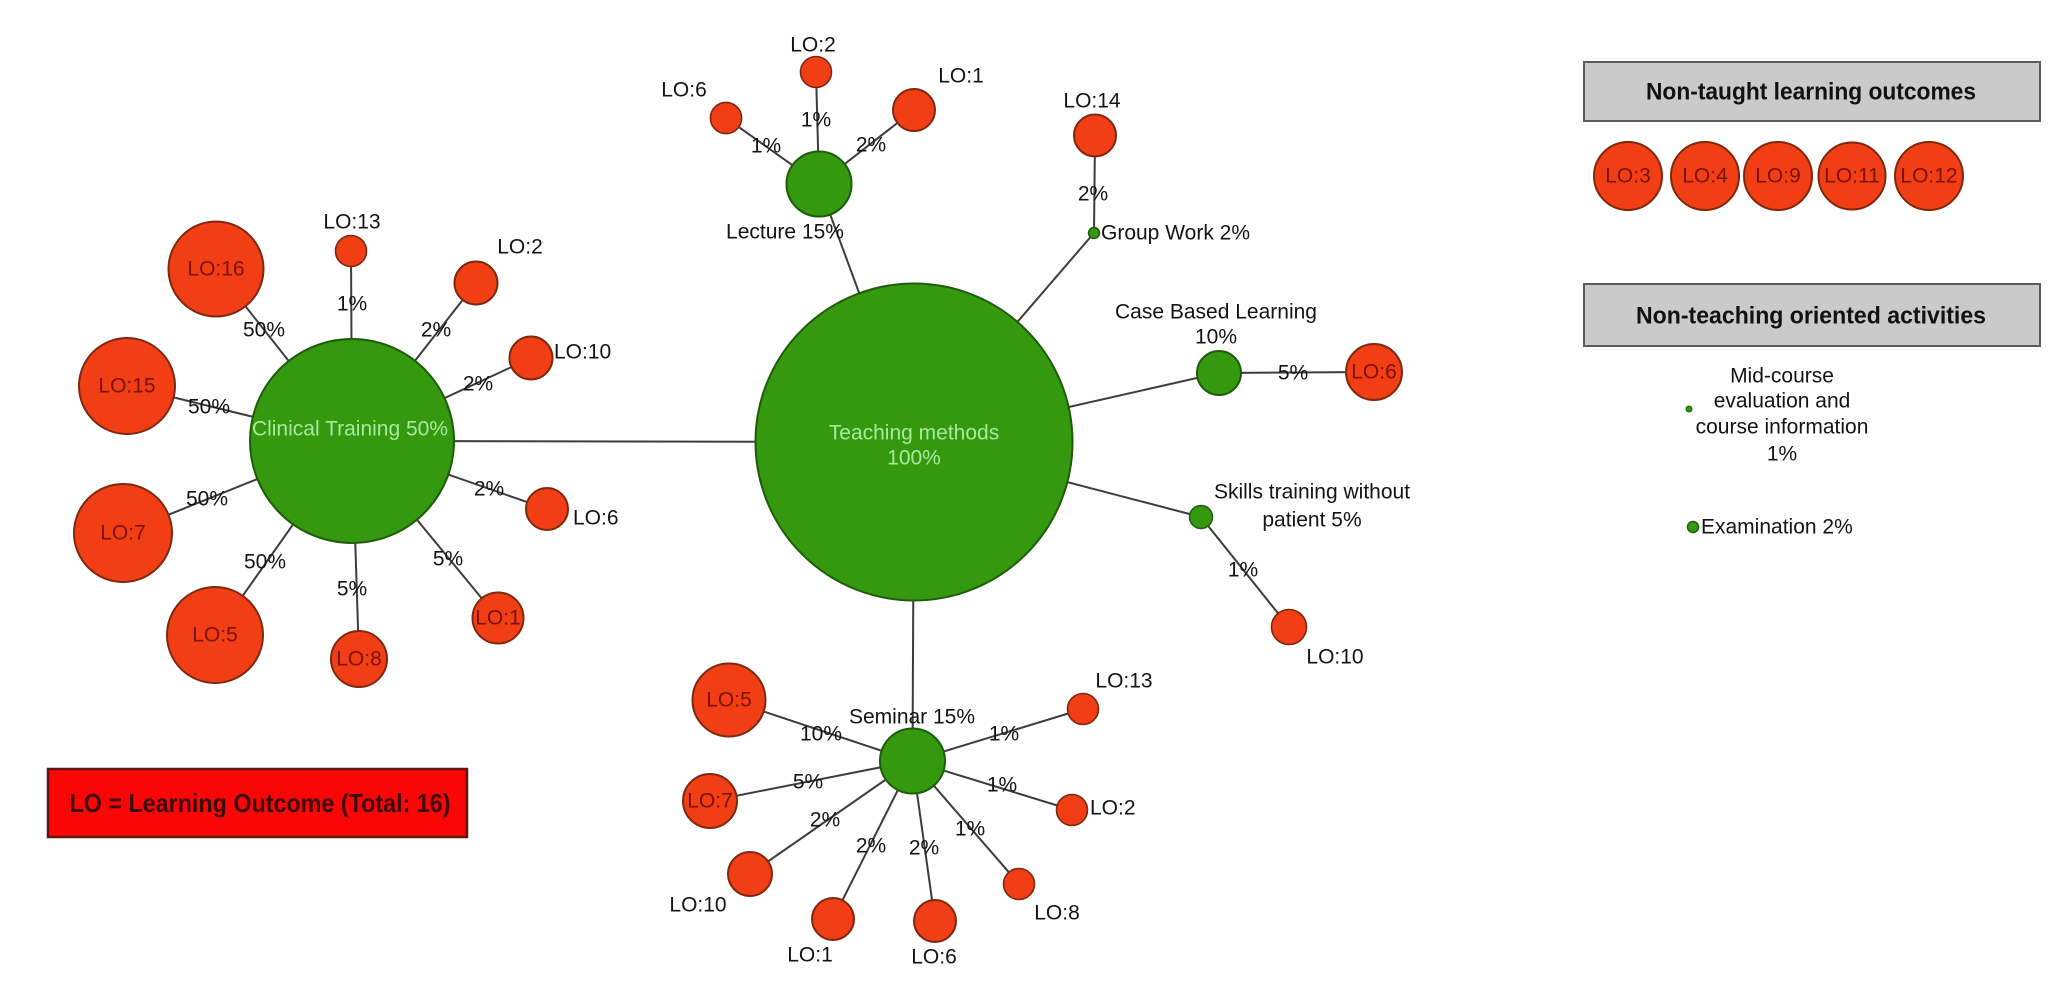 Image resolution: width=2059 pixels, height=1001 pixels. Describe the element at coordinates (260, 803) in the screenshot. I see `svg-text:LO = Learning Outcome (Total:: LO = Learning Outcome (Total: 16)` at that location.